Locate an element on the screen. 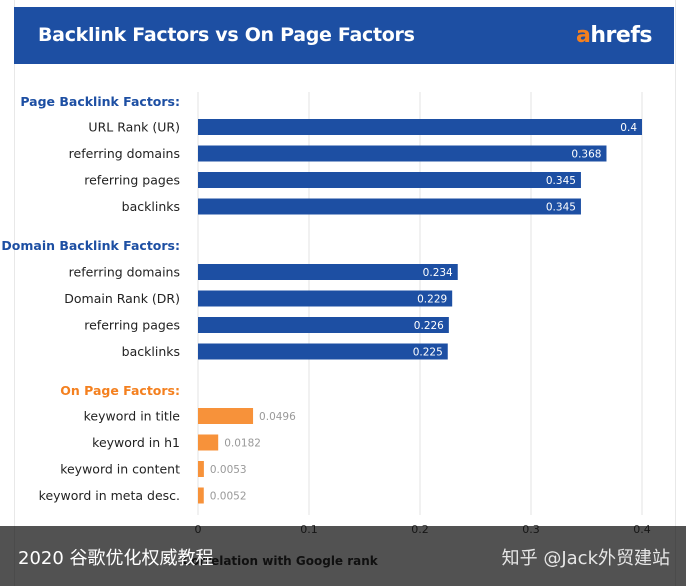 This screenshot has height=586, width=686. group-heading: Domain Backlink Factors: is located at coordinates (90, 245).